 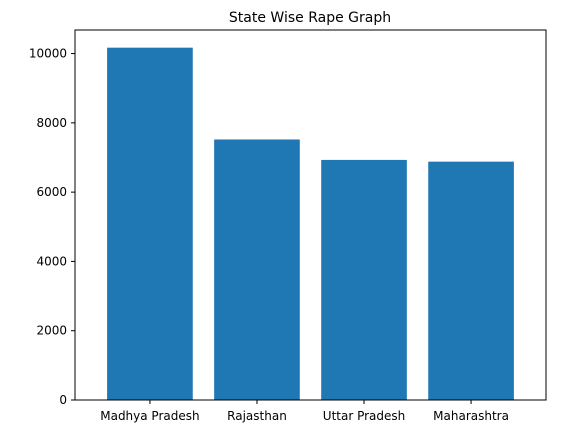 What do you see at coordinates (52, 227) in the screenshot?
I see `y-axis: 0 2000 4000 6000 8000 10000` at bounding box center [52, 227].